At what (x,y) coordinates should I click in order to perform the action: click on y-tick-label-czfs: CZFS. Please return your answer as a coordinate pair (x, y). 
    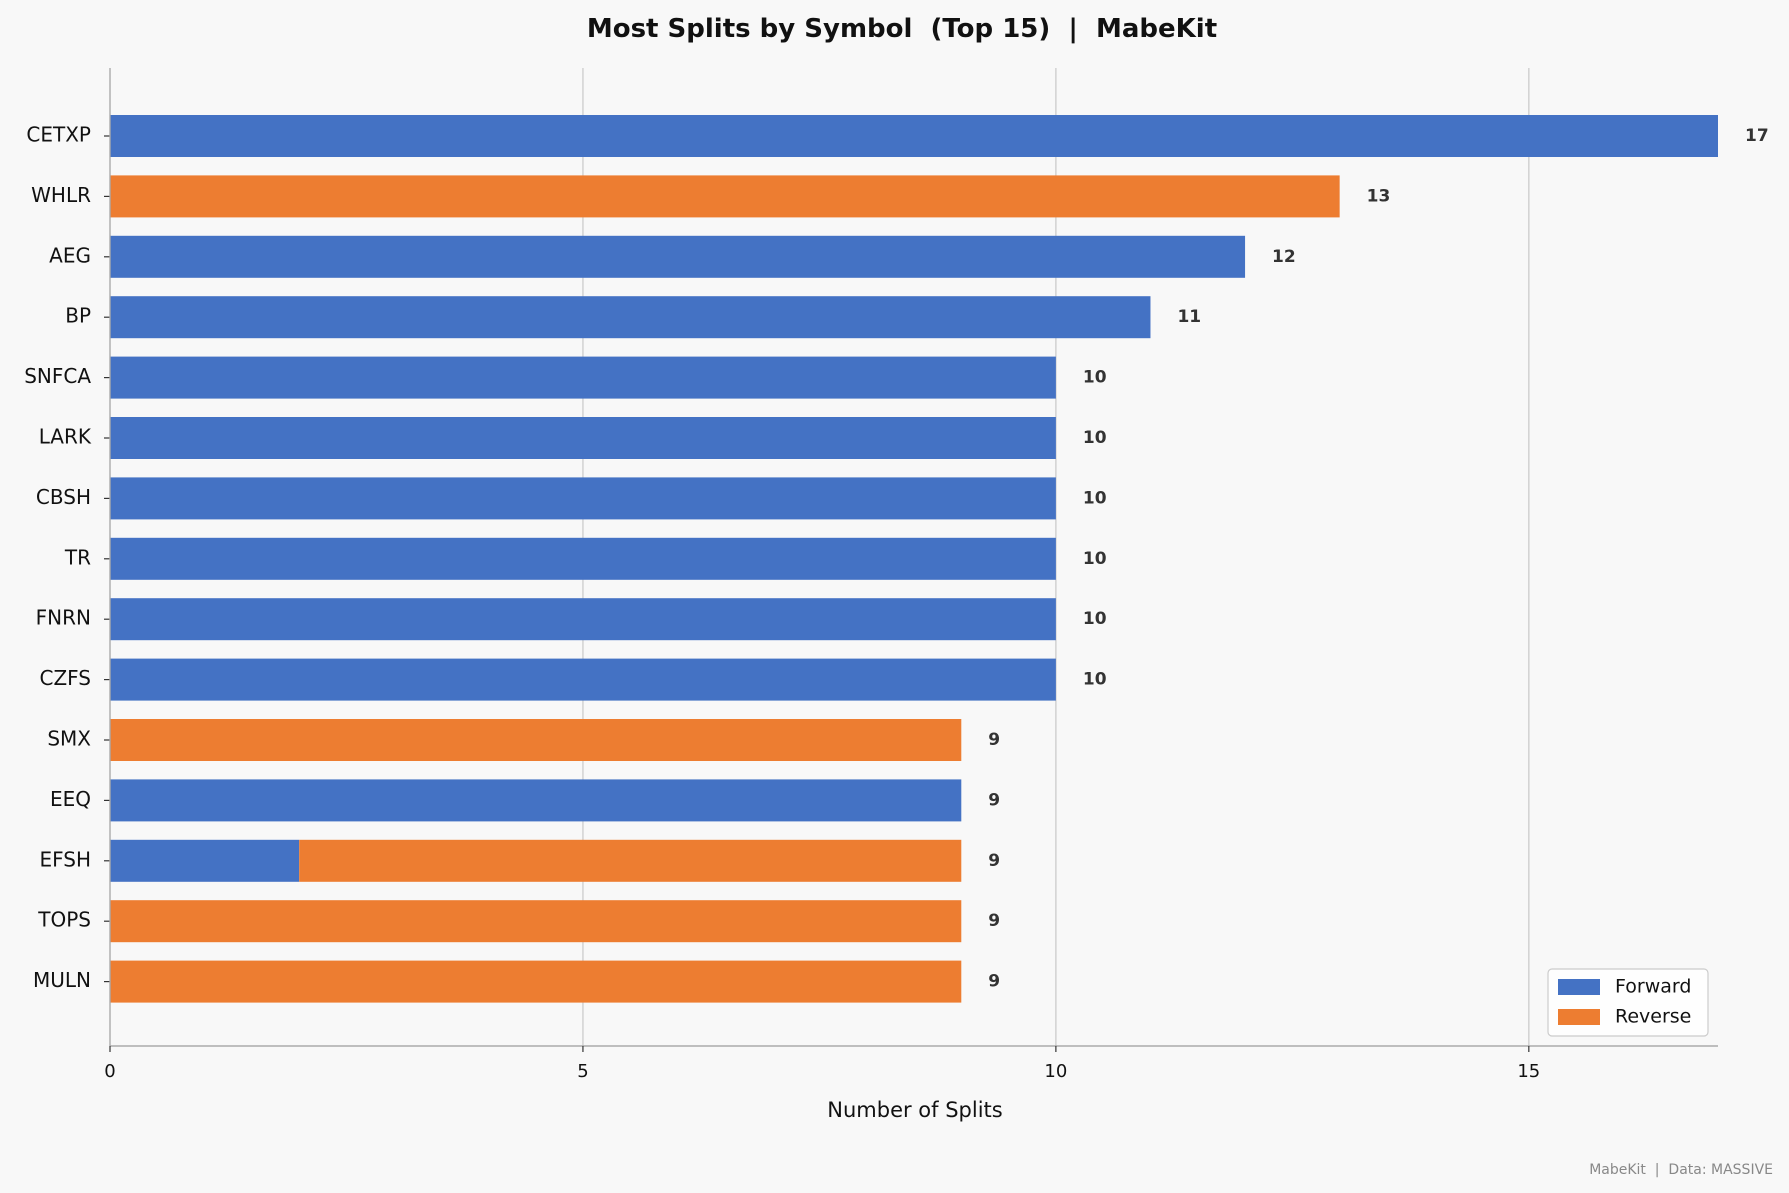
    Looking at the image, I should click on (65, 678).